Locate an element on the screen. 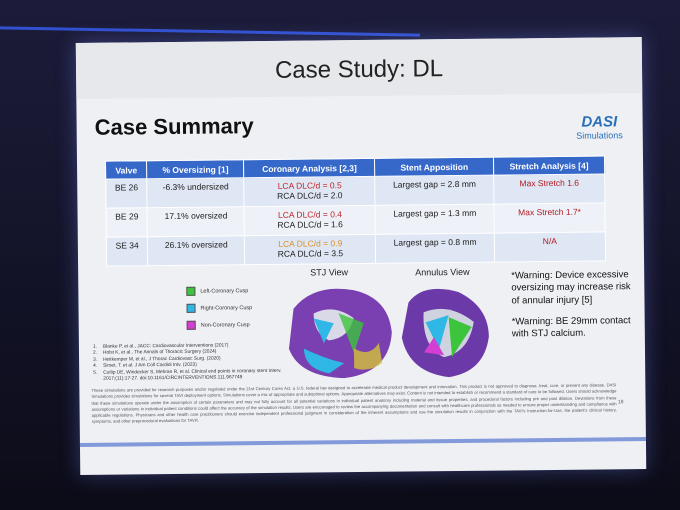  footer-stripe is located at coordinates (362, 442).